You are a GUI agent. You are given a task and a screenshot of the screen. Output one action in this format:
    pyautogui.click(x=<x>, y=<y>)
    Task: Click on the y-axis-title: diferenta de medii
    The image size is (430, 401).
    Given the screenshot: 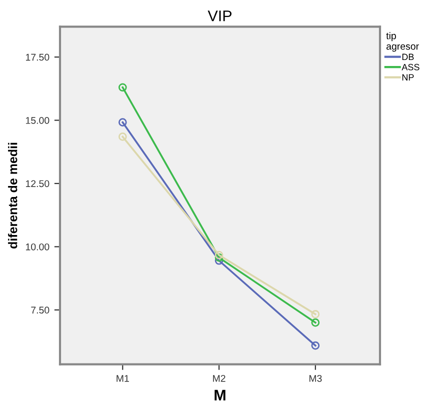 What is the action you would take?
    pyautogui.click(x=13, y=195)
    